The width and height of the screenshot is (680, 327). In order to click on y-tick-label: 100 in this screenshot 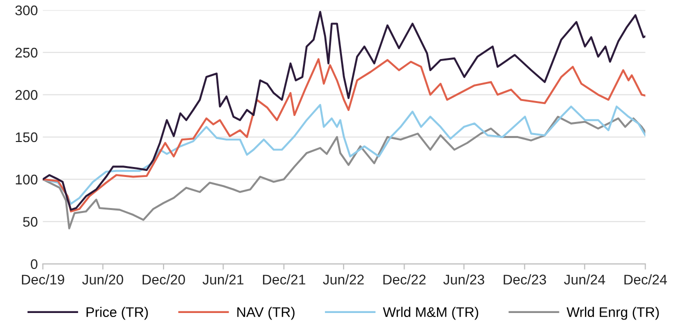, I will do `click(27, 179)`.